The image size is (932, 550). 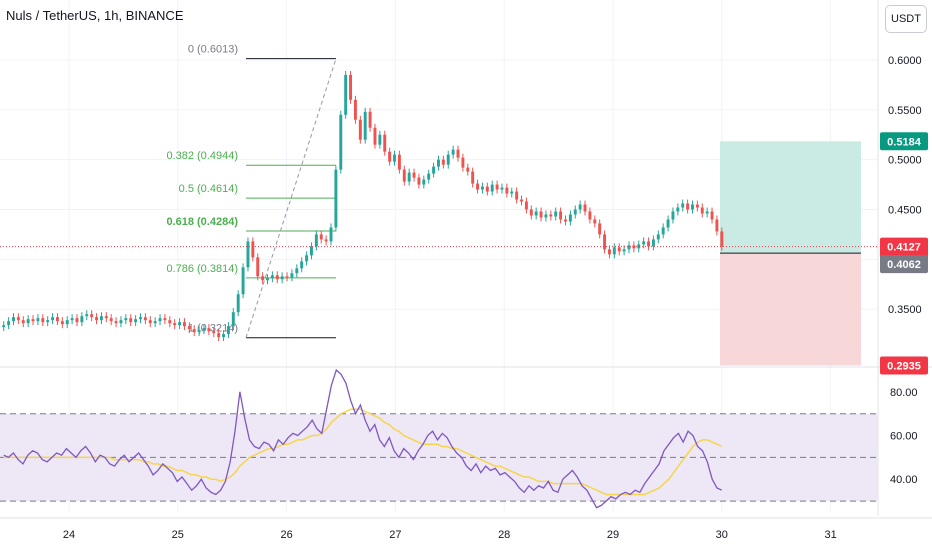 I want to click on rsi-tick-label: 40.00, so click(x=904, y=480).